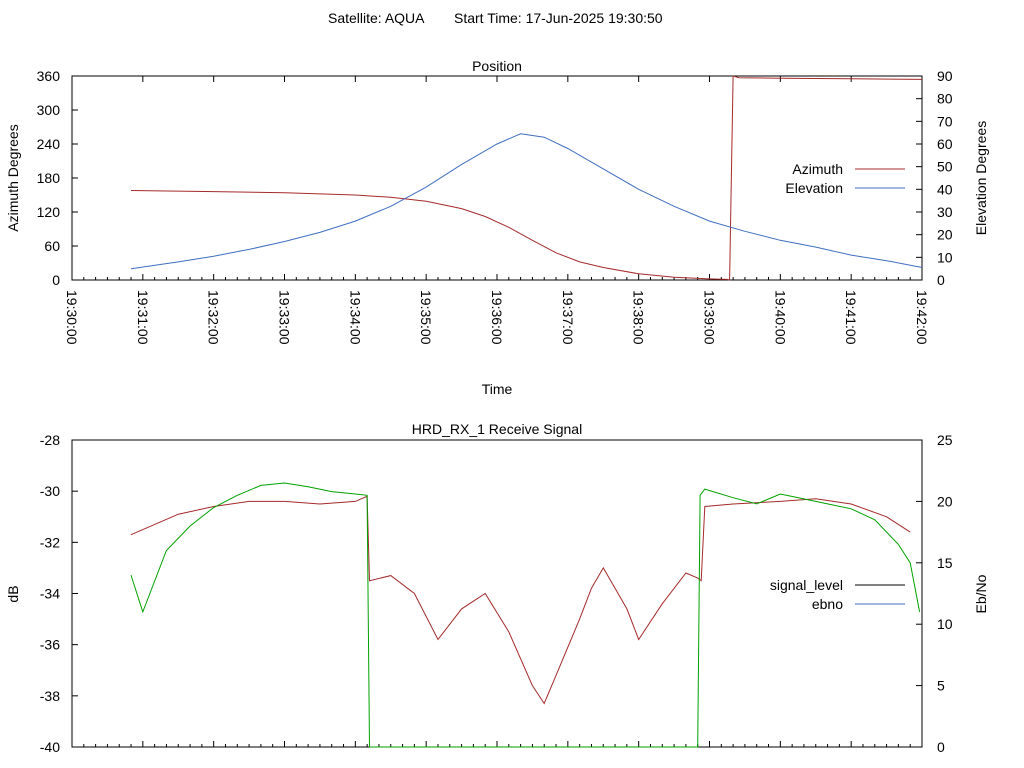 The width and height of the screenshot is (1024, 768). Describe the element at coordinates (845, 178) in the screenshot. I see `position-legend: Azimuth Elevation` at that location.